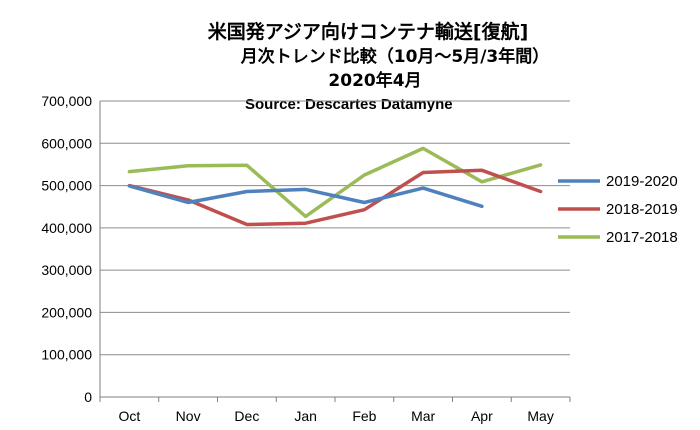  What do you see at coordinates (66, 228) in the screenshot?
I see `y-tick-label: 400,000` at bounding box center [66, 228].